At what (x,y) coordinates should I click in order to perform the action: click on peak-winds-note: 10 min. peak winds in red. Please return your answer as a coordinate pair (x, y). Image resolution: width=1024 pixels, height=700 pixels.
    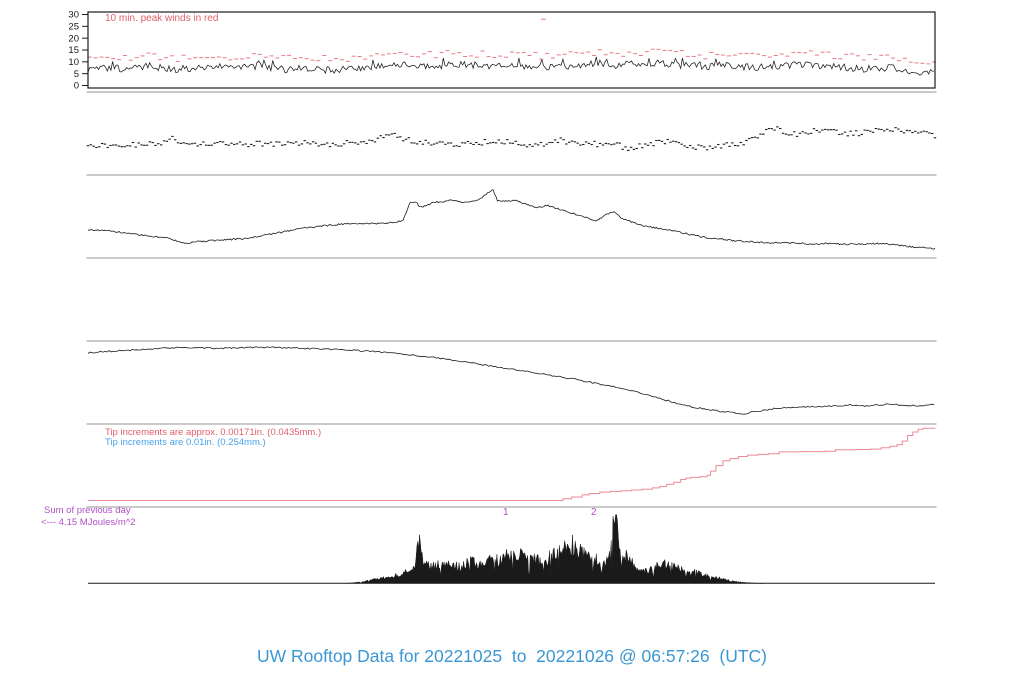
    Looking at the image, I should click on (162, 18).